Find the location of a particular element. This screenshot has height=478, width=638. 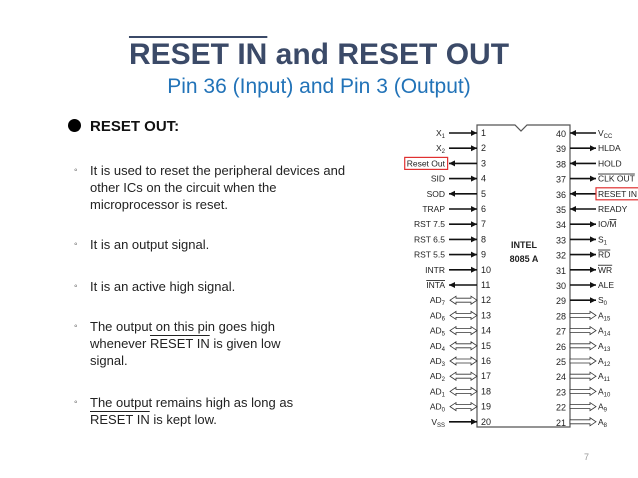

pin-number: 13 is located at coordinates (486, 315).